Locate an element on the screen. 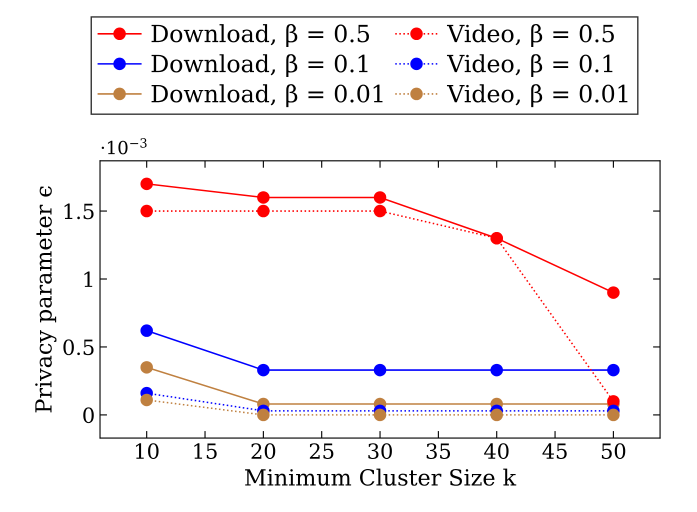  x-tick-label: 35 is located at coordinates (438, 451).